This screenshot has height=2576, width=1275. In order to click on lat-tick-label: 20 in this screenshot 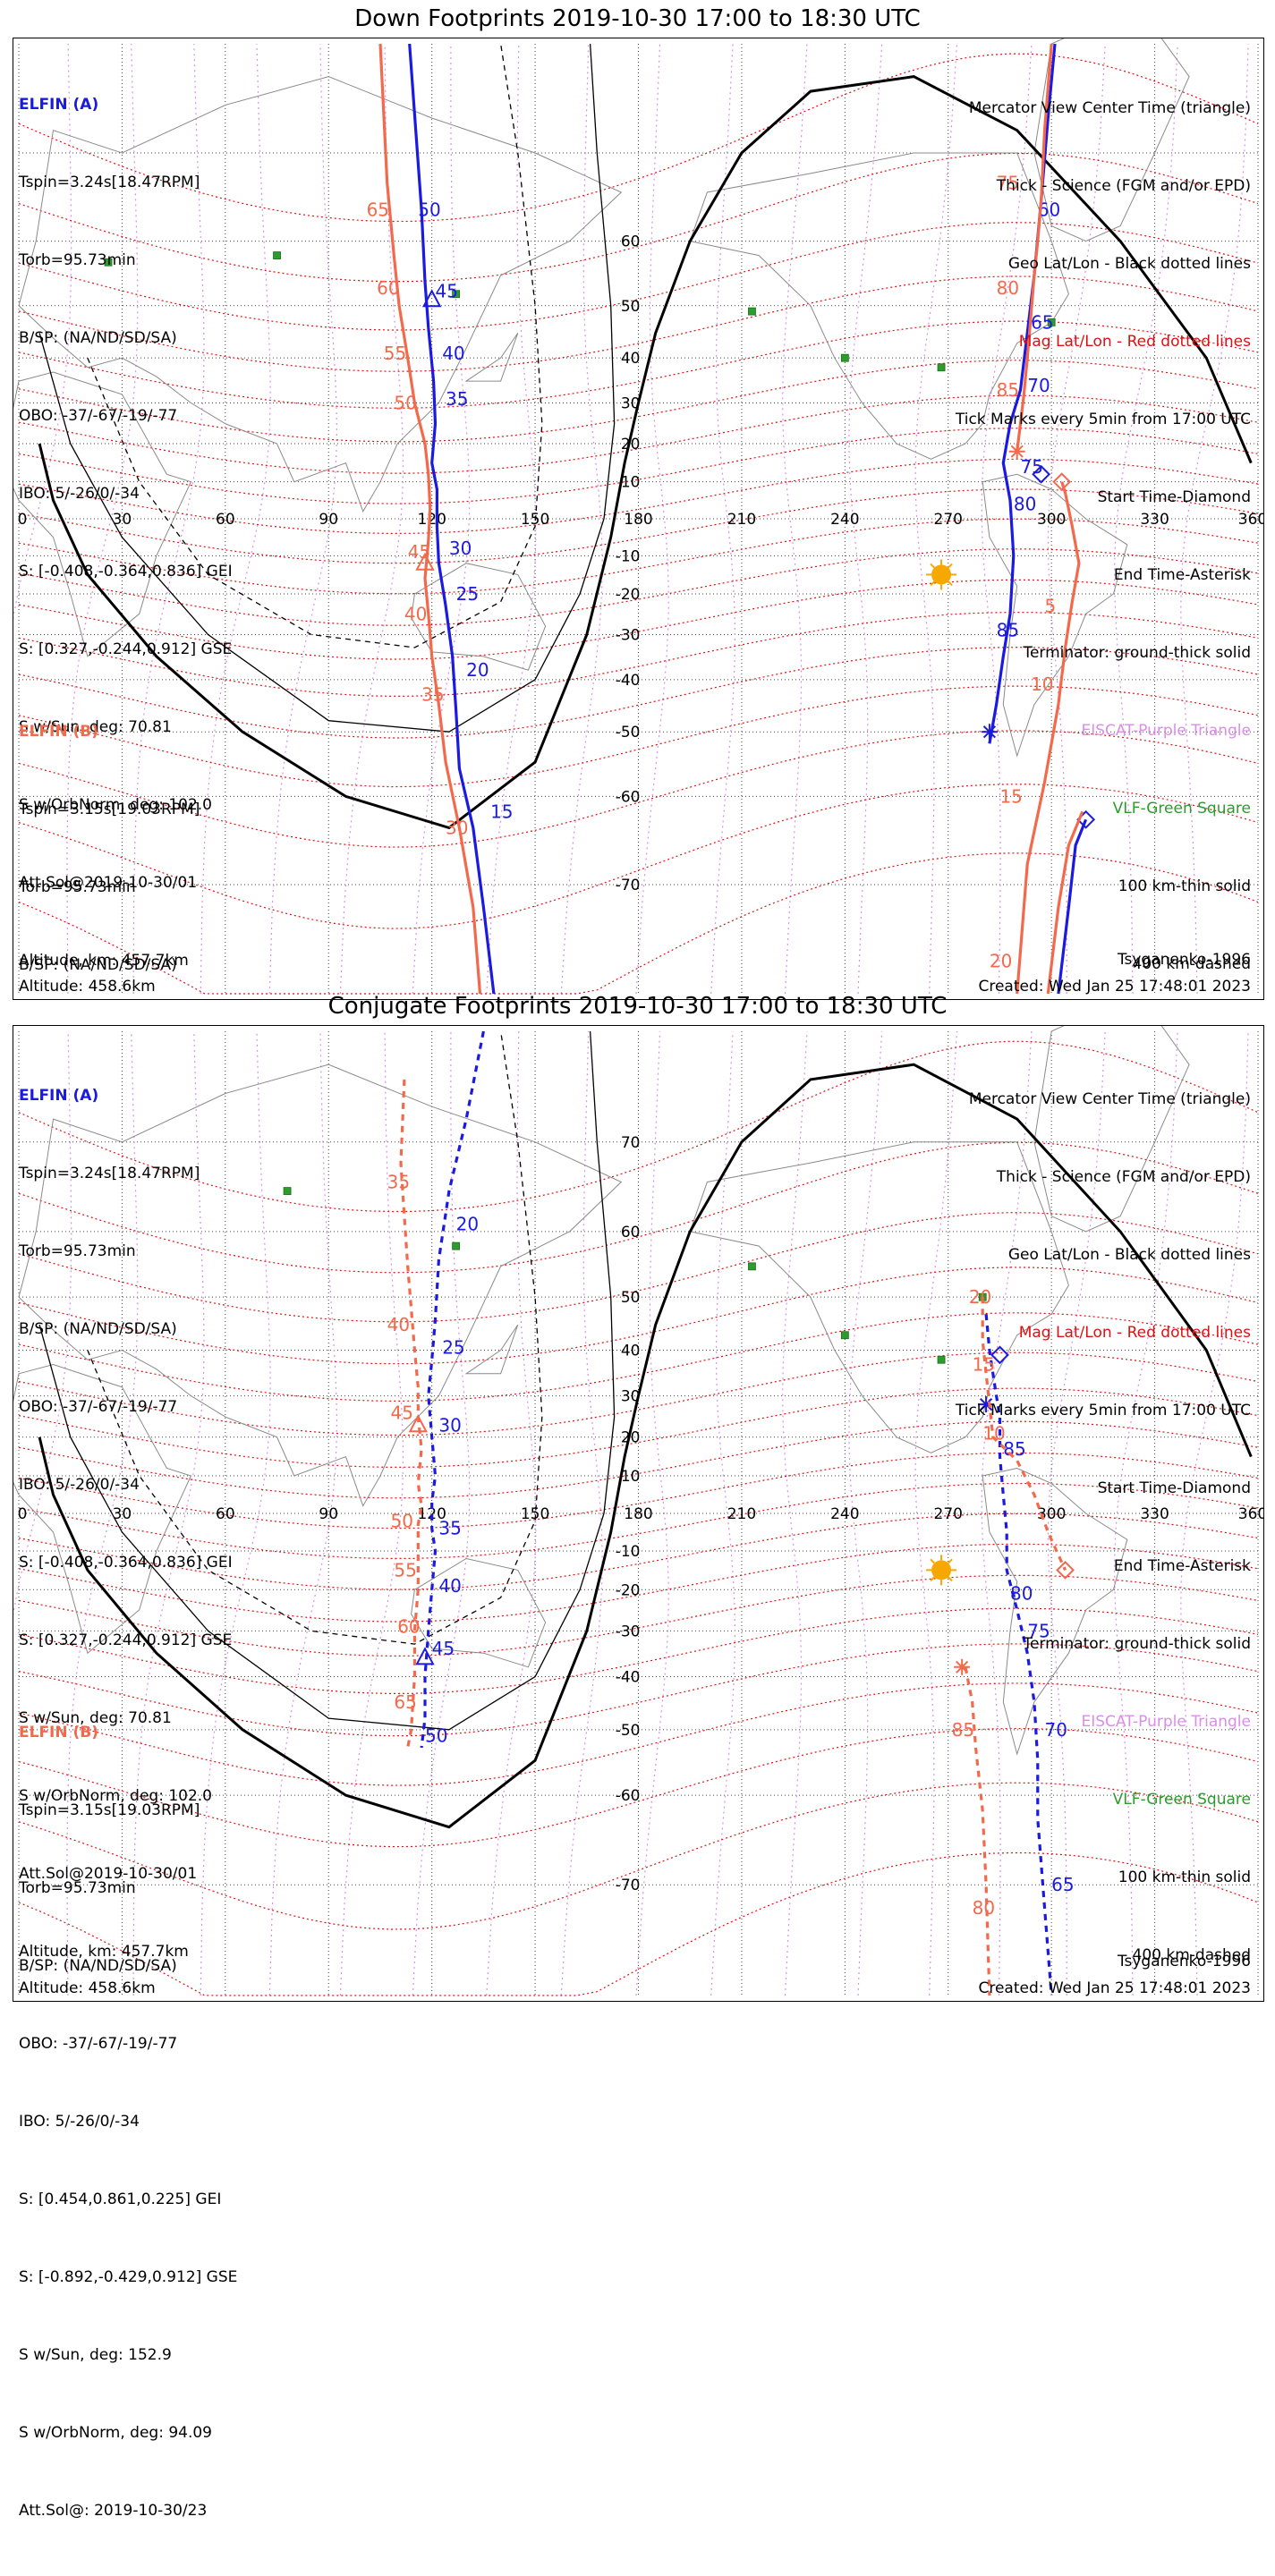, I will do `click(631, 1438)`.